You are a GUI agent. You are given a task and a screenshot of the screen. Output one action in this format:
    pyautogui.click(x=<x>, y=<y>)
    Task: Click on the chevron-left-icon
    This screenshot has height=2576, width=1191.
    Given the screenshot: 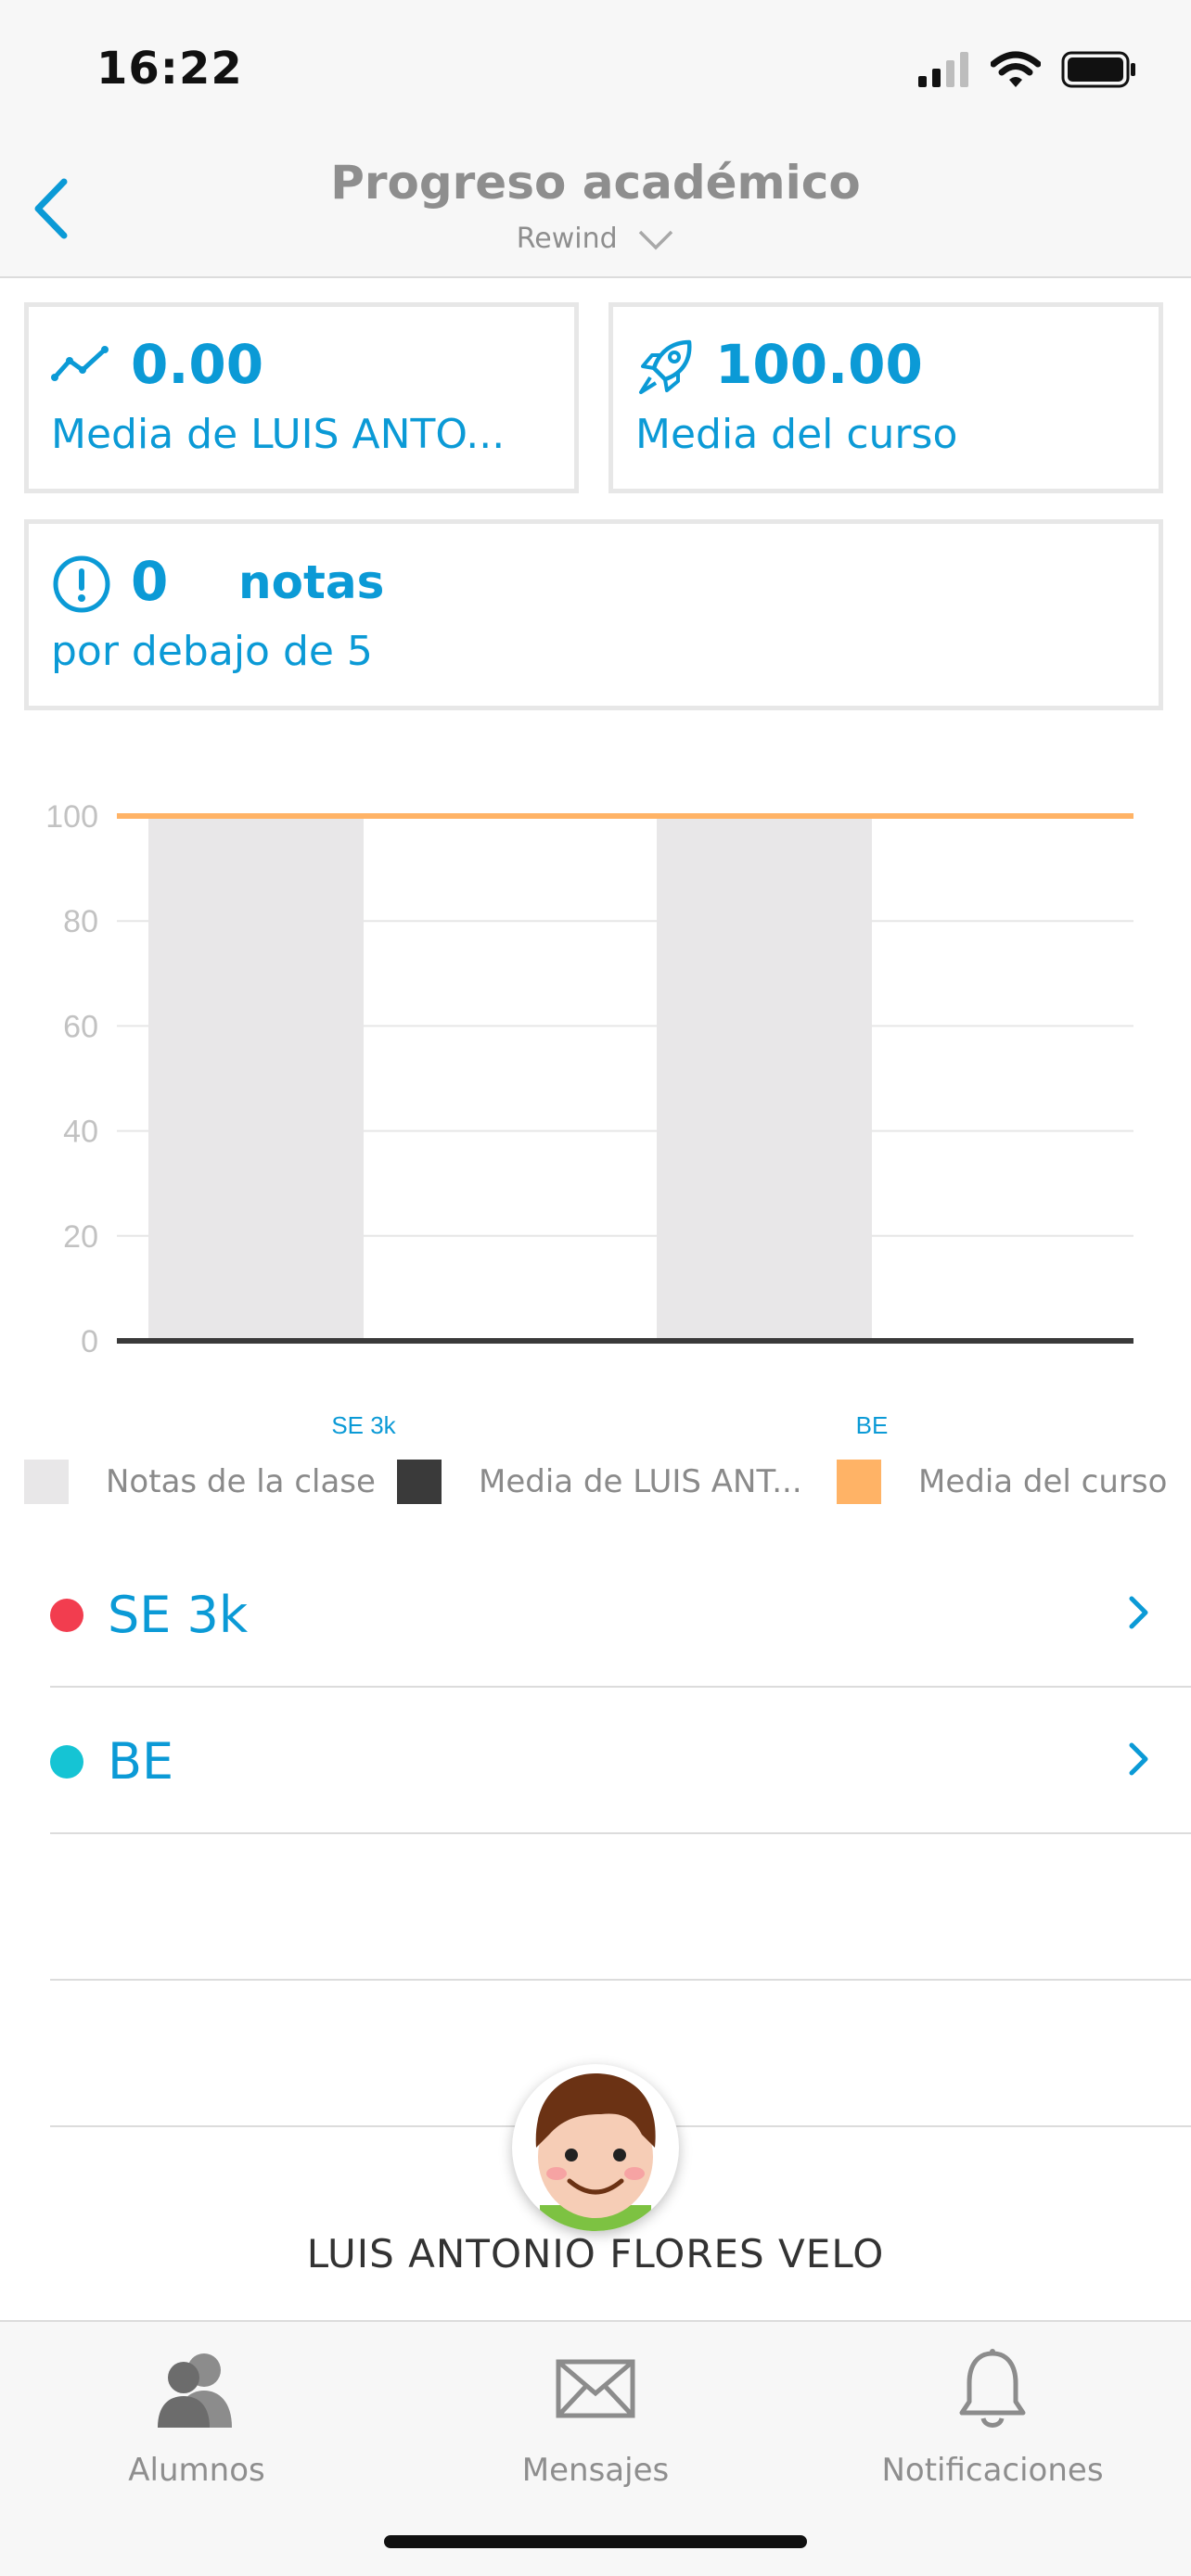 What is the action you would take?
    pyautogui.click(x=51, y=208)
    